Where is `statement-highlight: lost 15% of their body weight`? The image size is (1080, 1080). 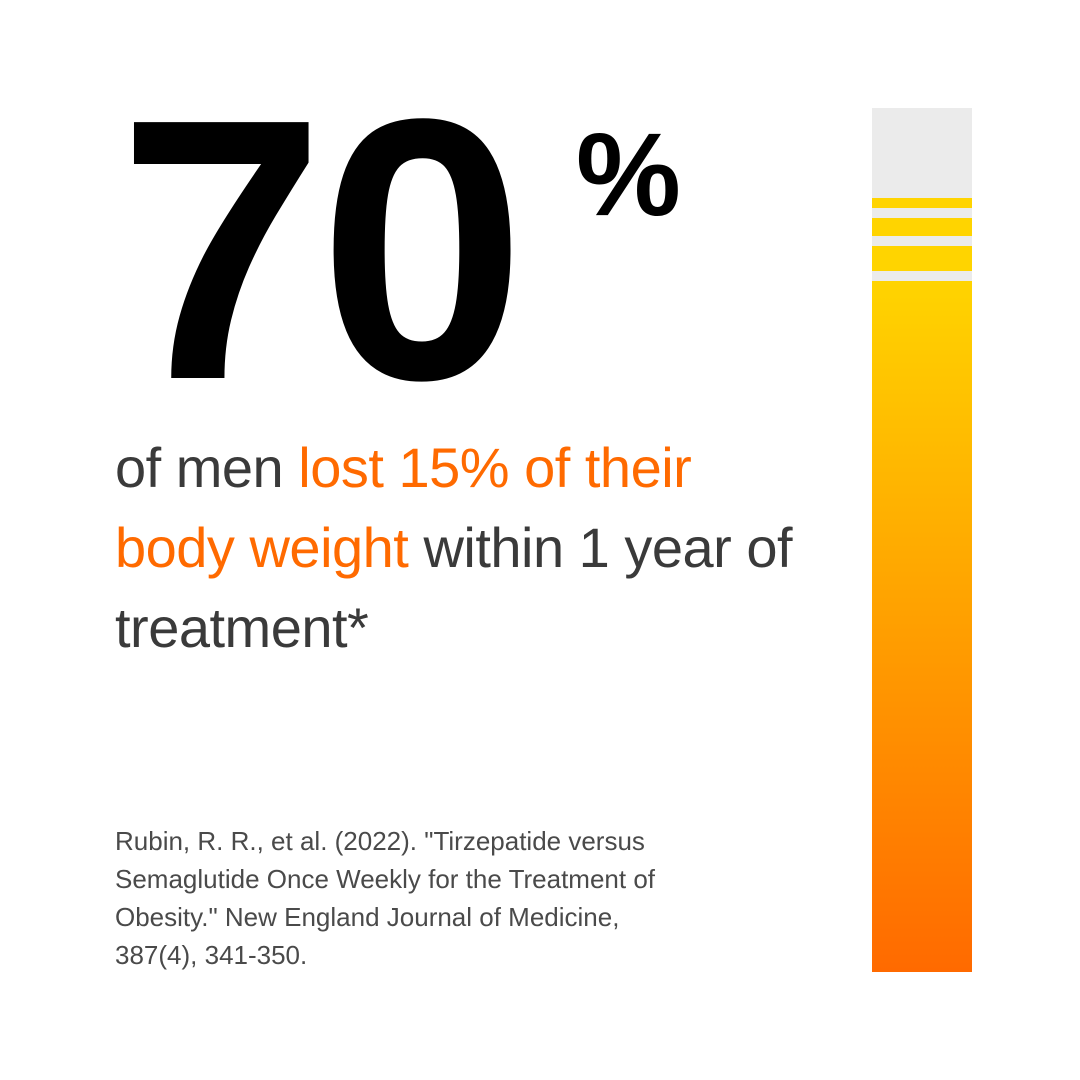
statement-highlight: lost 15% of their body weight is located at coordinates (403, 507).